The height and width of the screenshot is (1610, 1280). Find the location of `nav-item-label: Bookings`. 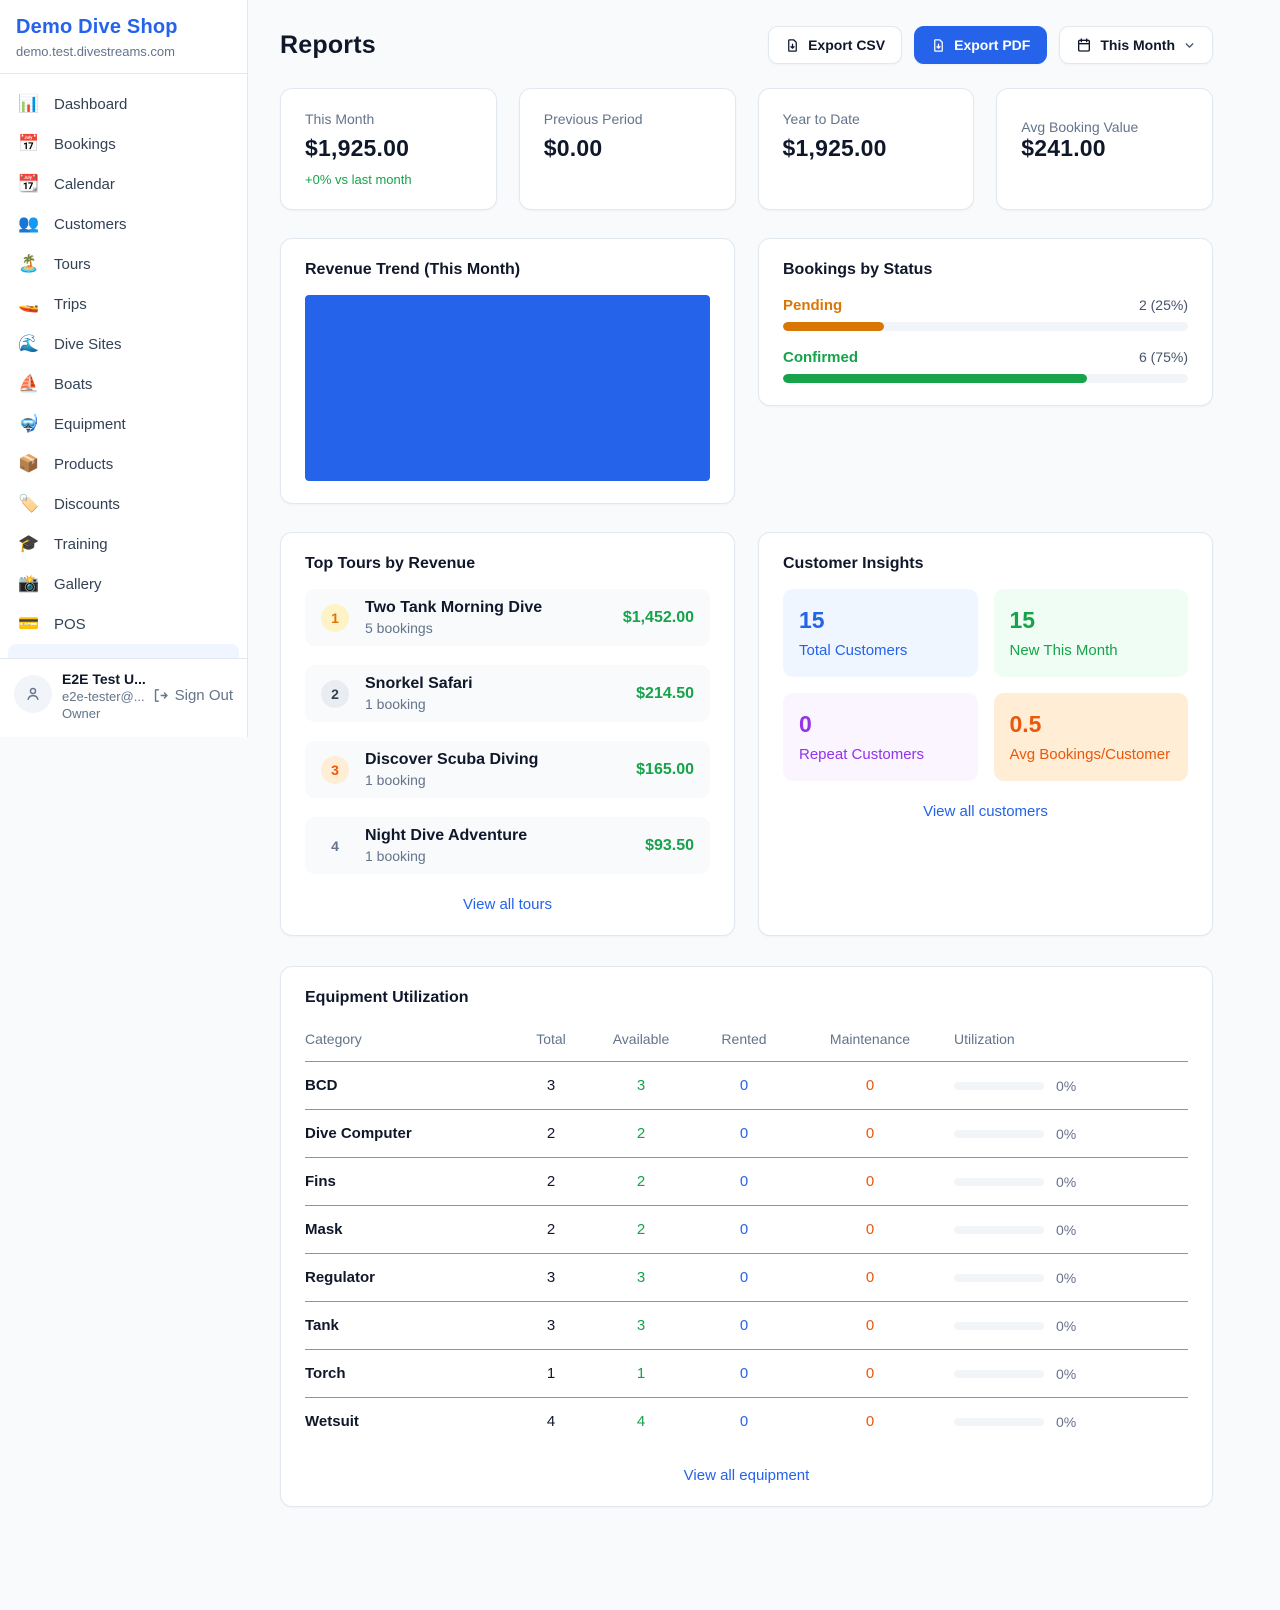

nav-item-label: Bookings is located at coordinates (85, 144).